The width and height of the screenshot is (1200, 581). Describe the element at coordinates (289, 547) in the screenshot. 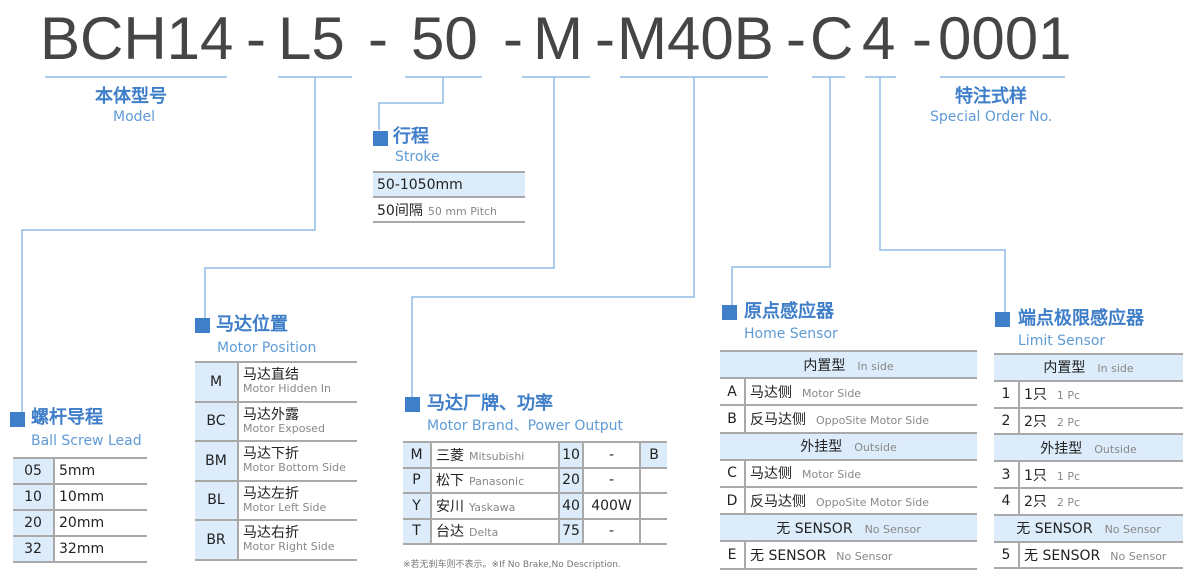

I see `position-en: Motor Right Side` at that location.